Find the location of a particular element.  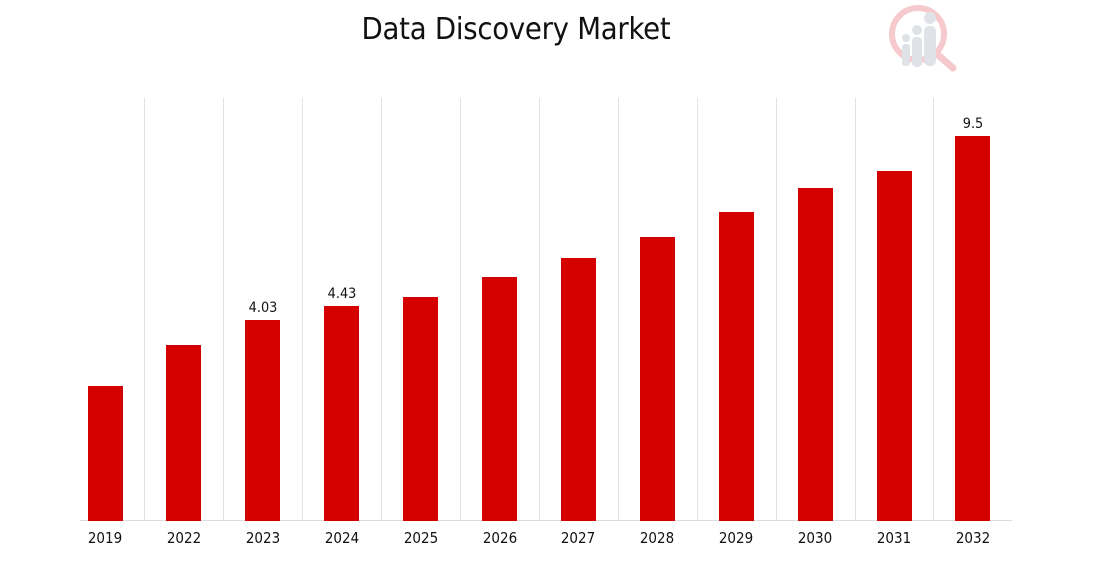

bar-2032 is located at coordinates (972, 328).